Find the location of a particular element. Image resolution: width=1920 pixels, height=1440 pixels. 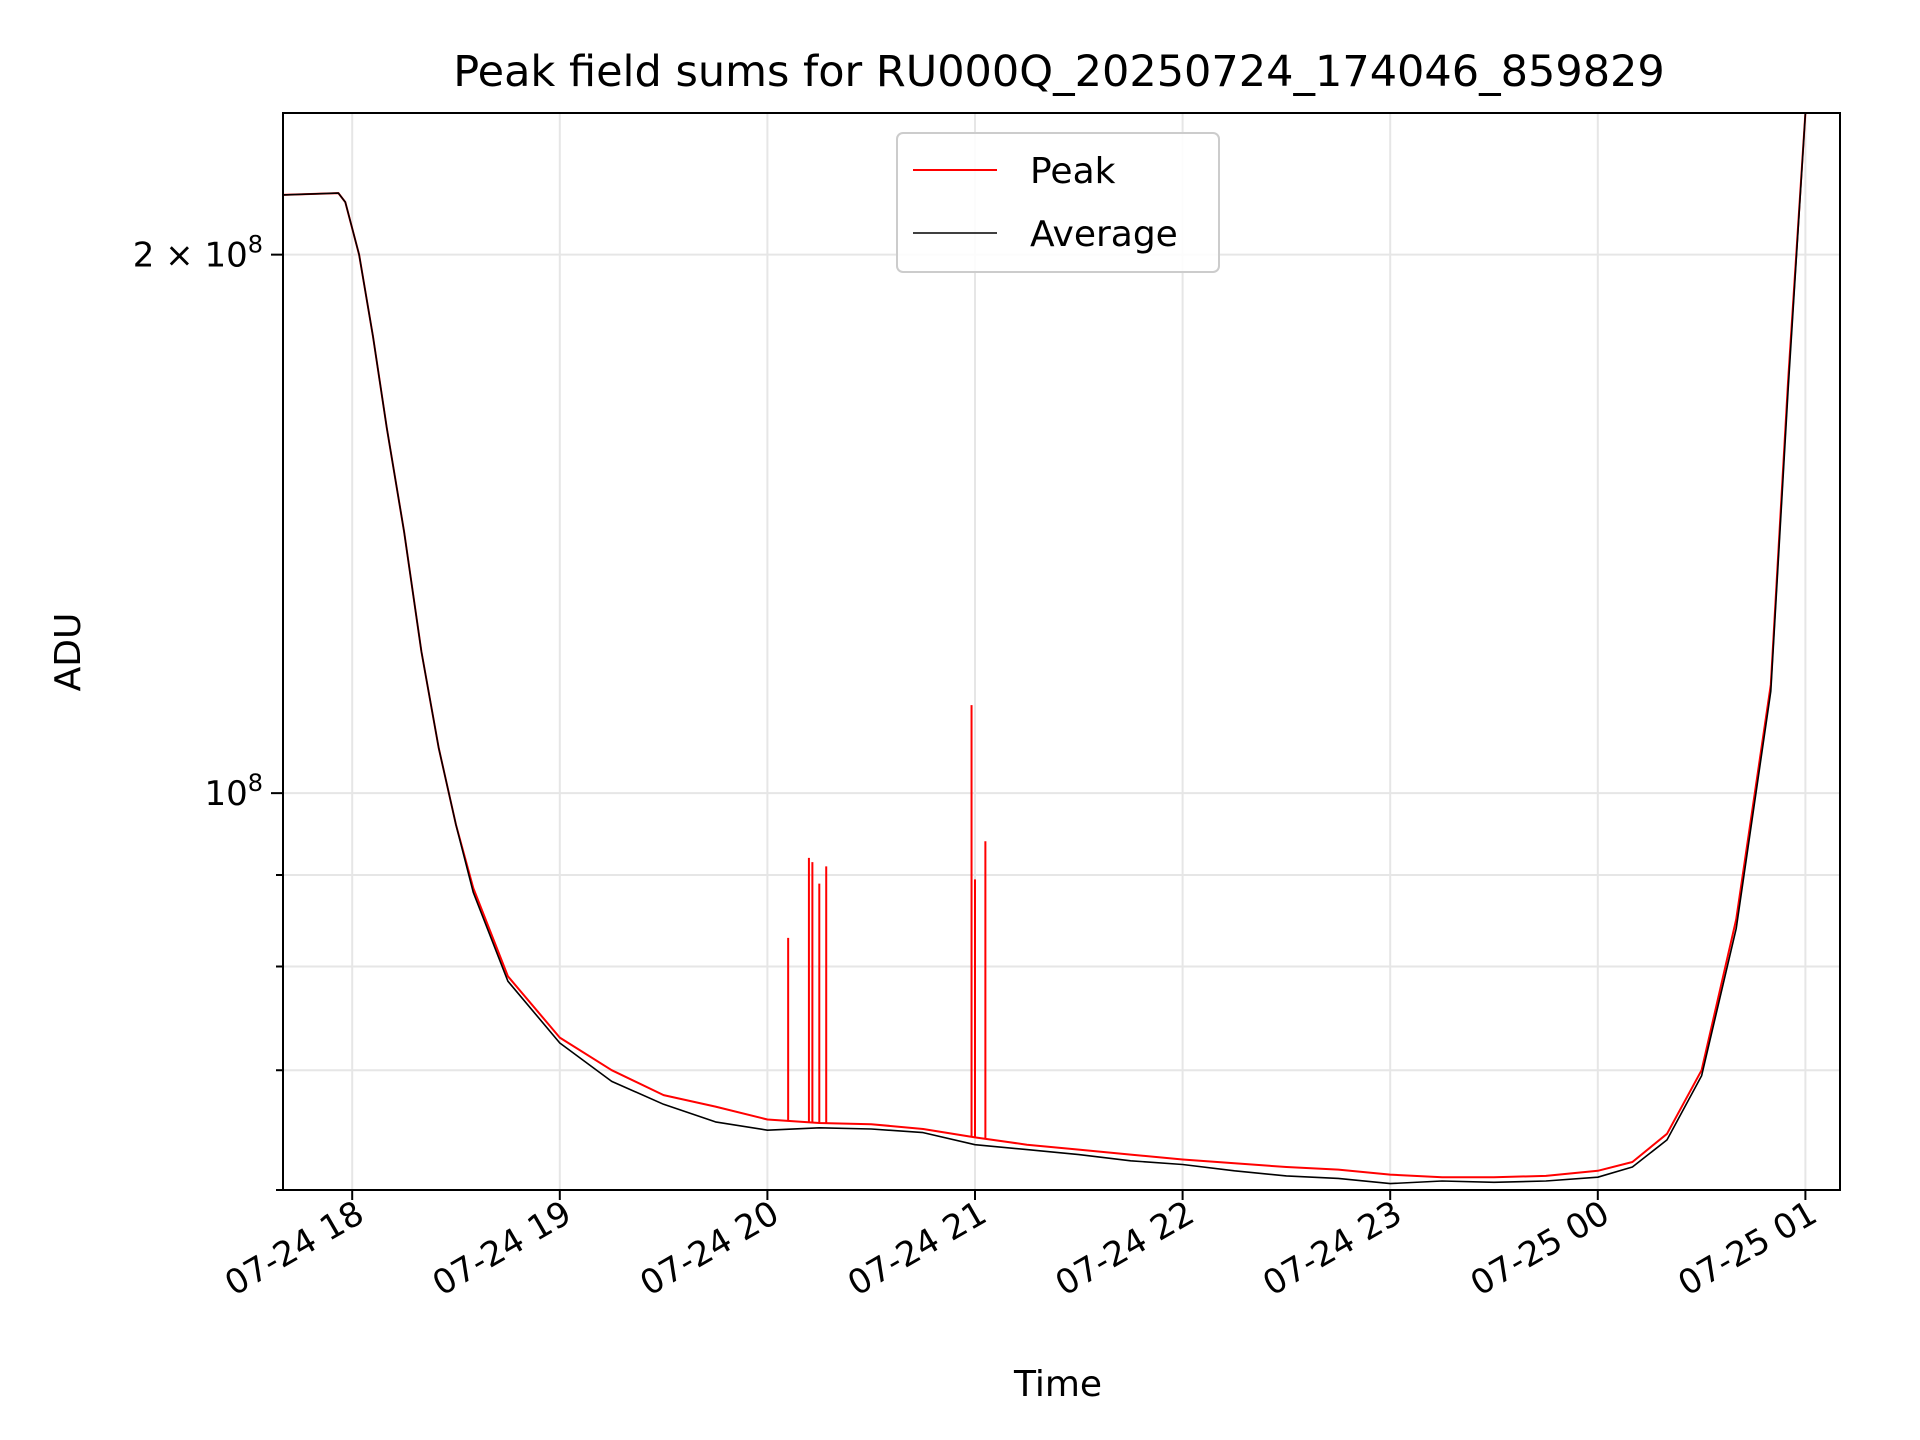

legend: Peak Average is located at coordinates (1058, 202).